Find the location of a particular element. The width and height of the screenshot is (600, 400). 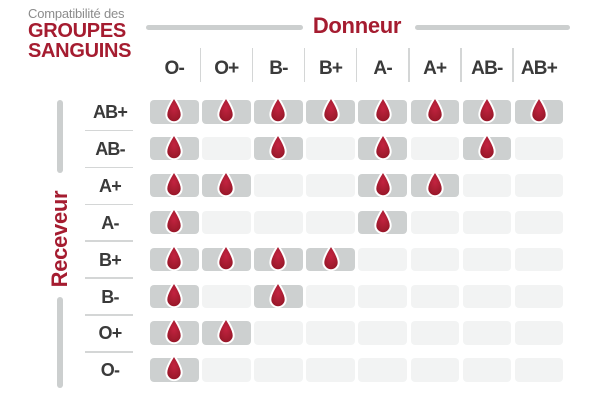

matrix-cell-O+-from-O- is located at coordinates (174, 331).